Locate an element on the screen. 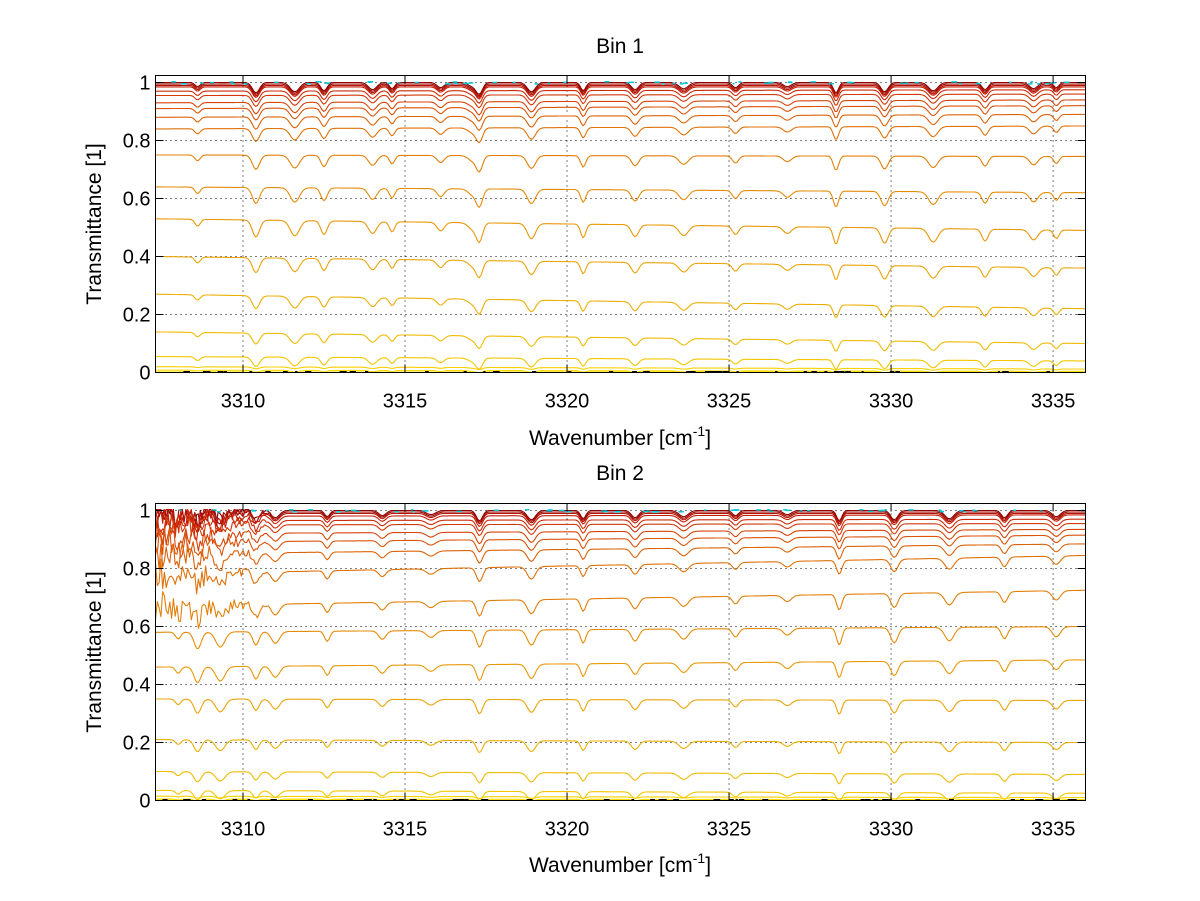 The image size is (1200, 901). bin-2-ylabel: Transmittance [1] is located at coordinates (94, 651).